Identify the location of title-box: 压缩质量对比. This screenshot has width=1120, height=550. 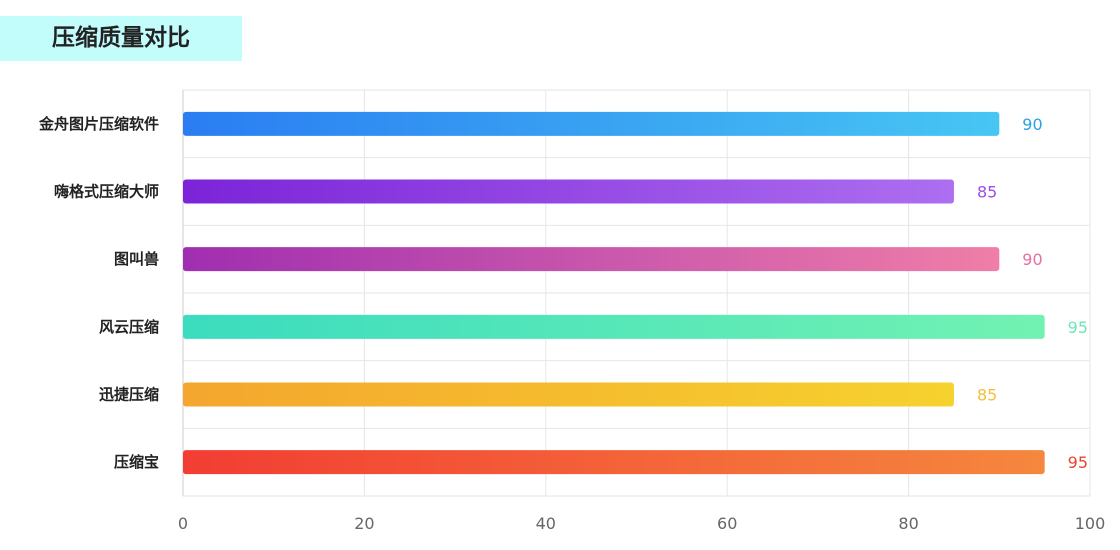
(121, 38).